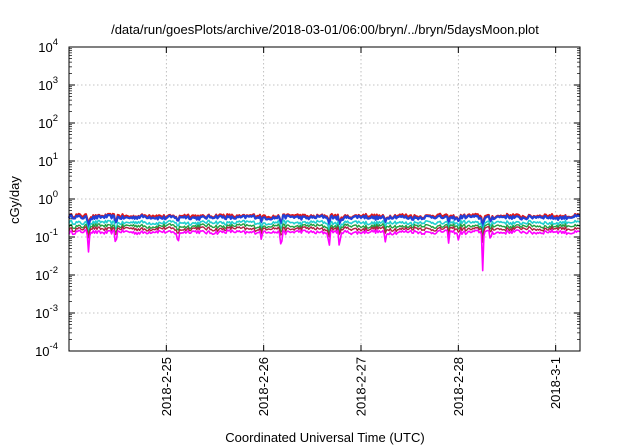  What do you see at coordinates (48, 122) in the screenshot?
I see `y-tick-label: 10²` at bounding box center [48, 122].